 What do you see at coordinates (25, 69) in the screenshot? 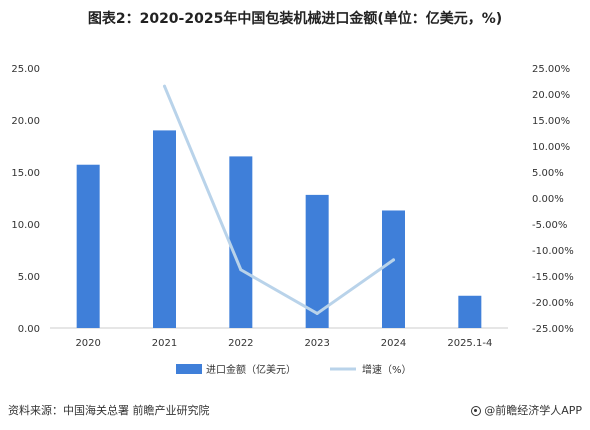
I see `y-left-tick-label: 25.00` at bounding box center [25, 69].